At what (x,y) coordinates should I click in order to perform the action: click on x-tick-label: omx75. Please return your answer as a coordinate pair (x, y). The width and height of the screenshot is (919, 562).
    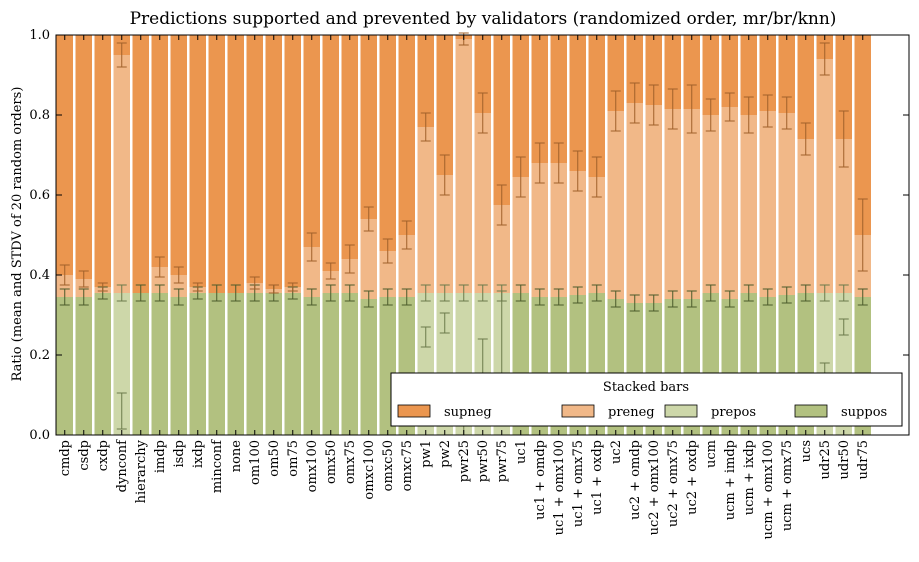
    Looking at the image, I should click on (350, 462).